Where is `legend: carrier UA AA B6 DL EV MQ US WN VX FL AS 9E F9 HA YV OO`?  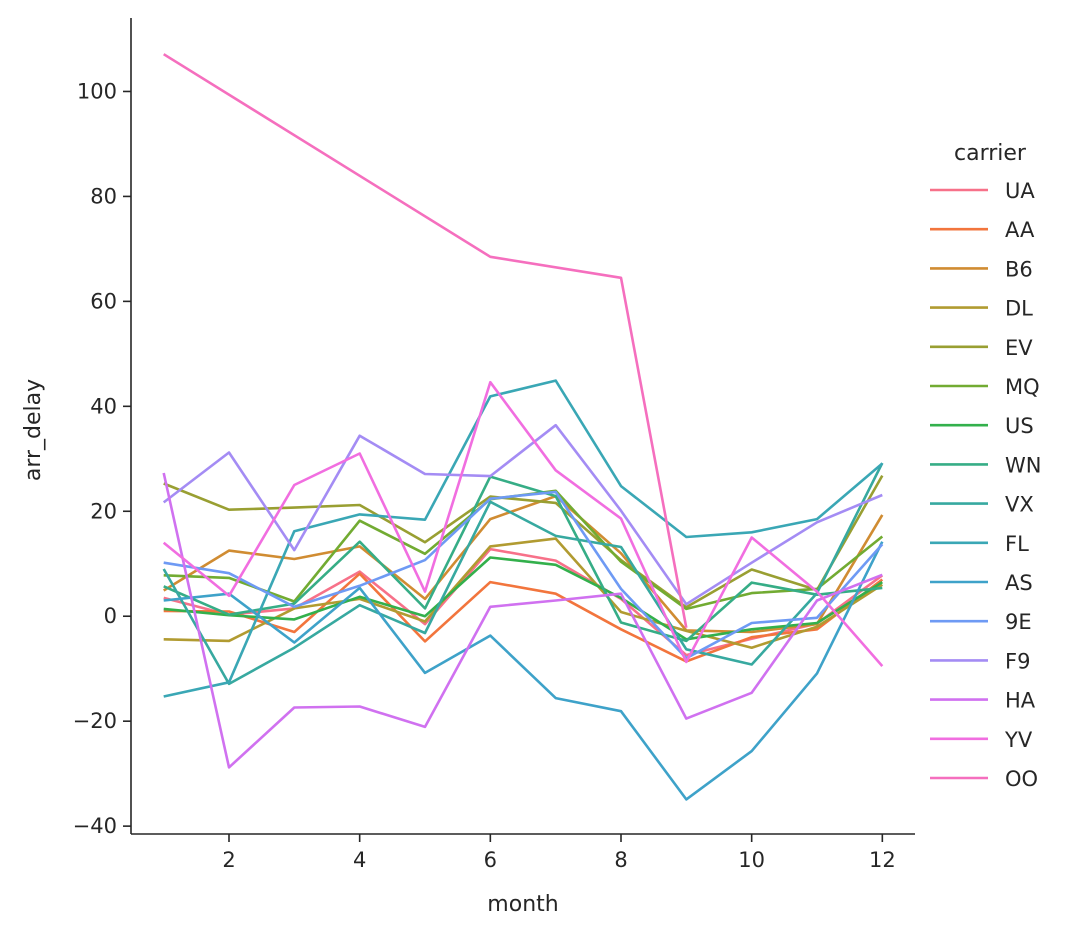 legend: carrier UA AA B6 DL EV MQ US WN VX FL AS 9E F9 HA YV OO is located at coordinates (985, 466).